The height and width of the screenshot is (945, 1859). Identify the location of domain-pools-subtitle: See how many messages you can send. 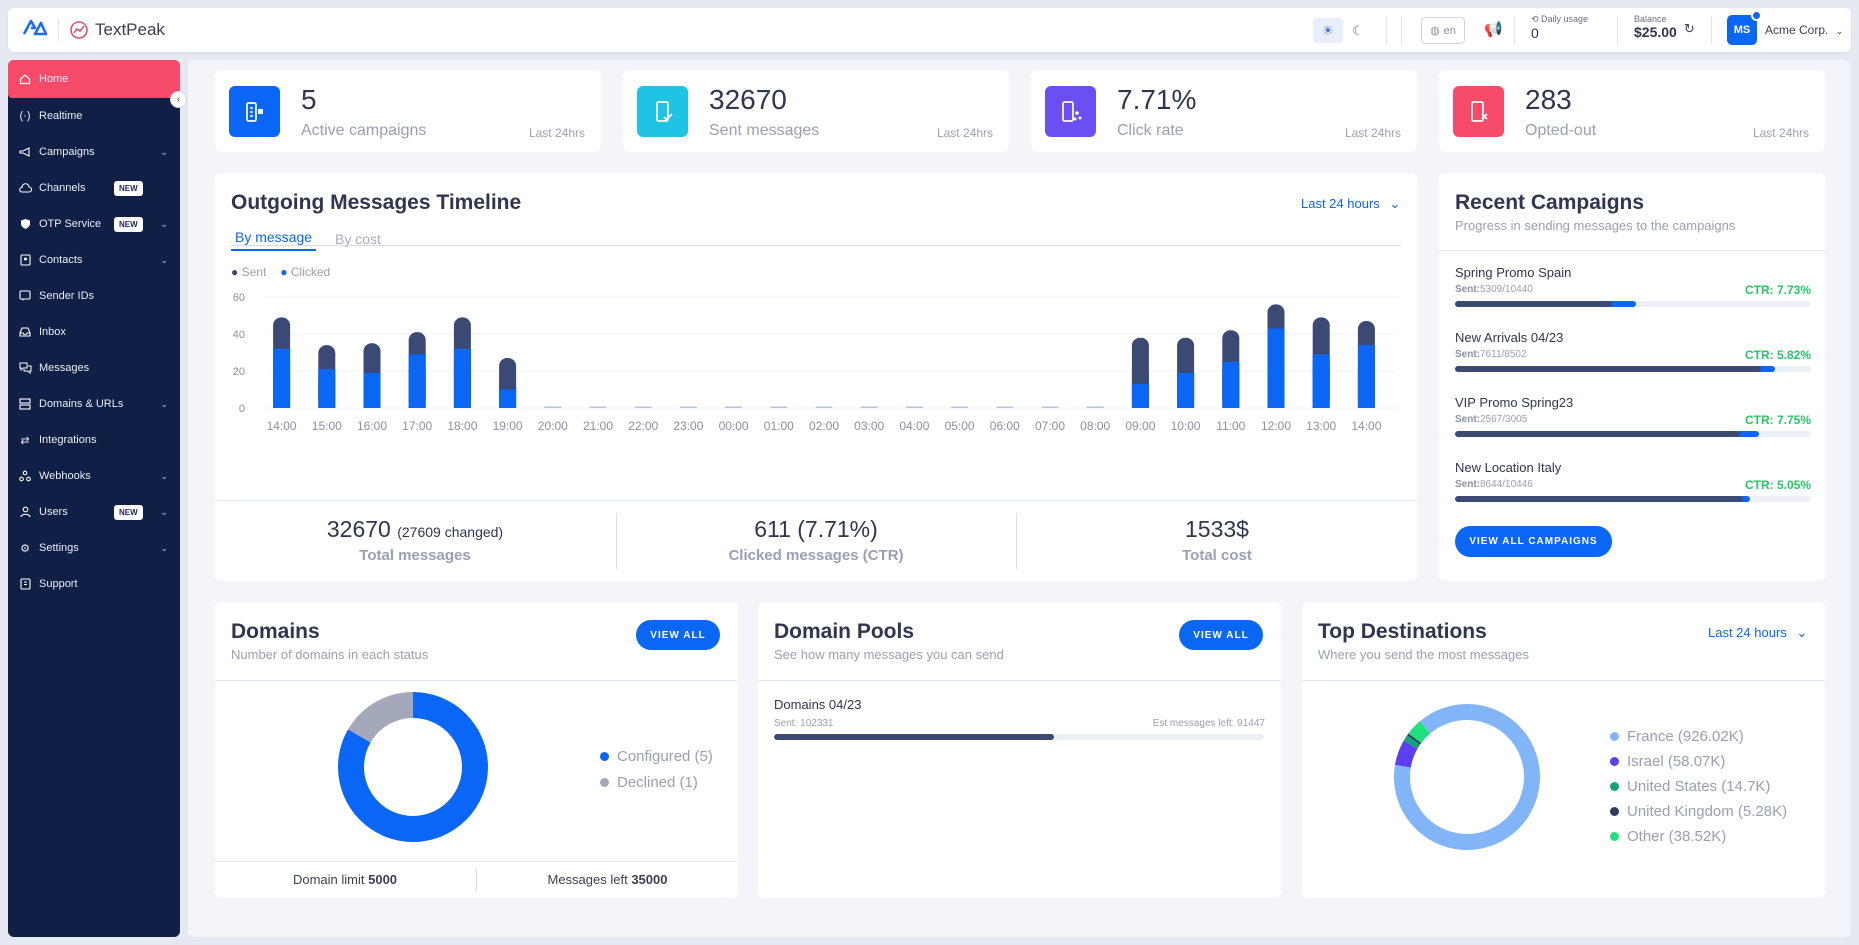
(889, 654).